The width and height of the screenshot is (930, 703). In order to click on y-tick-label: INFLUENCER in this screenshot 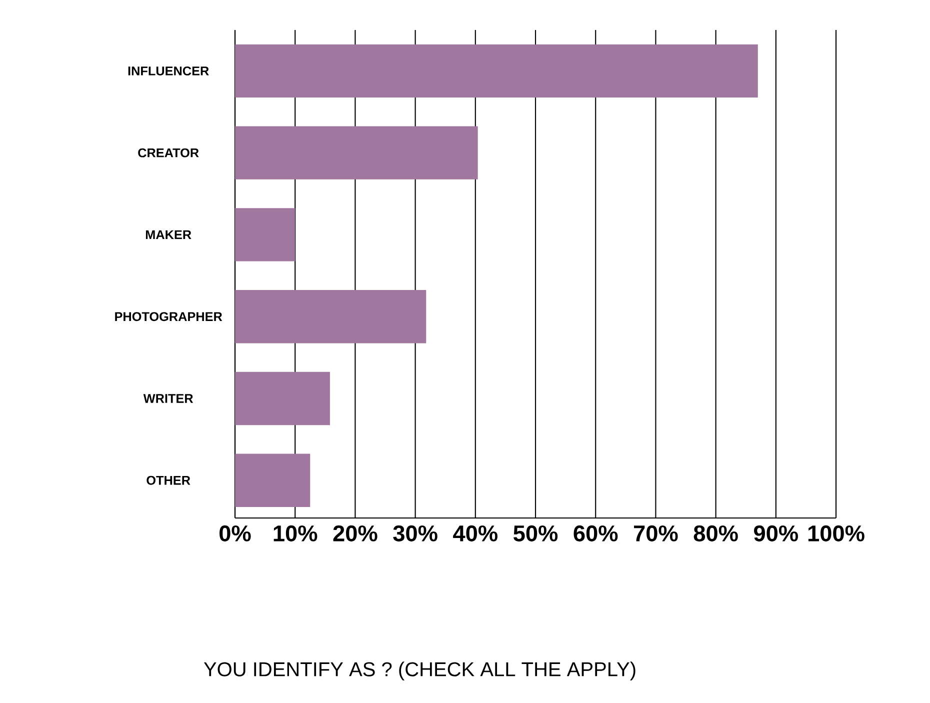, I will do `click(168, 71)`.